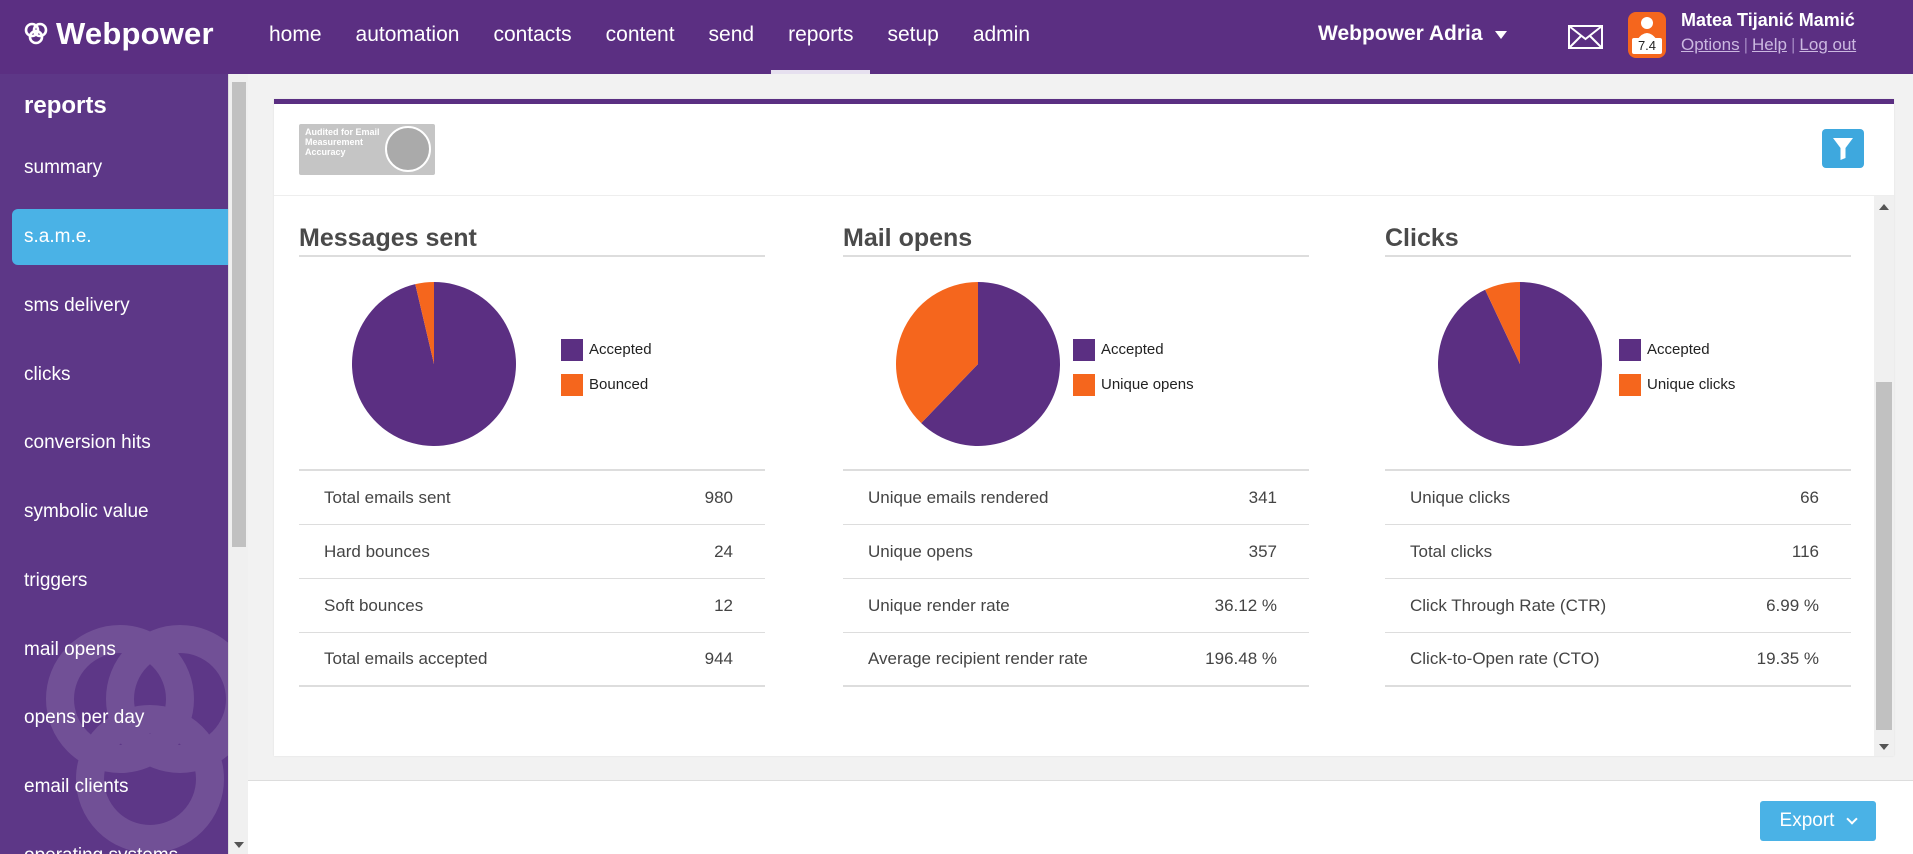  Describe the element at coordinates (63, 167) in the screenshot. I see `sidebar-item-summary: summary` at that location.